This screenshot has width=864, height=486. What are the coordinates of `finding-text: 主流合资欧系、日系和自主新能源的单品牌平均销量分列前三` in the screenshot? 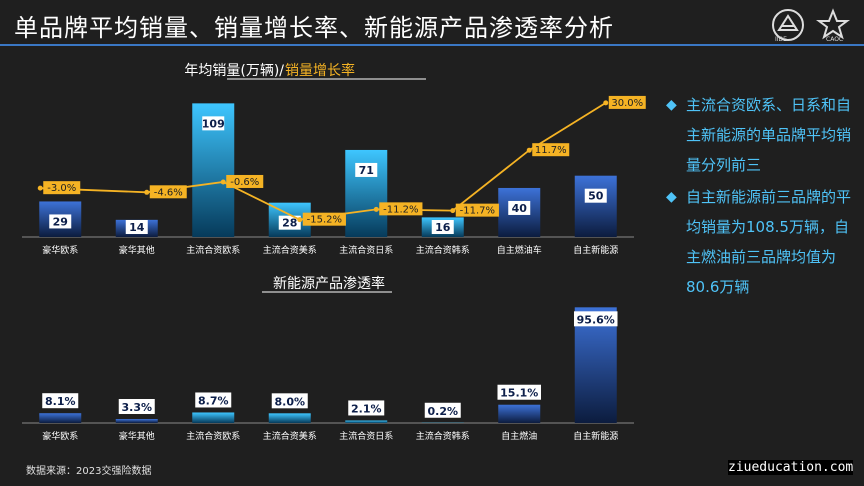 It's located at (769, 135).